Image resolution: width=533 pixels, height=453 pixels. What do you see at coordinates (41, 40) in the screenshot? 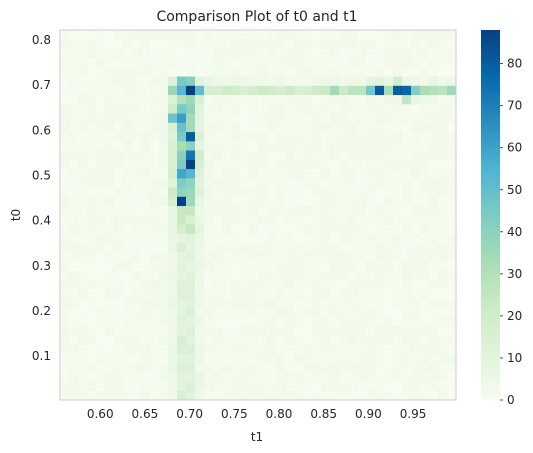
I see `y-tick-label: 0.8` at bounding box center [41, 40].